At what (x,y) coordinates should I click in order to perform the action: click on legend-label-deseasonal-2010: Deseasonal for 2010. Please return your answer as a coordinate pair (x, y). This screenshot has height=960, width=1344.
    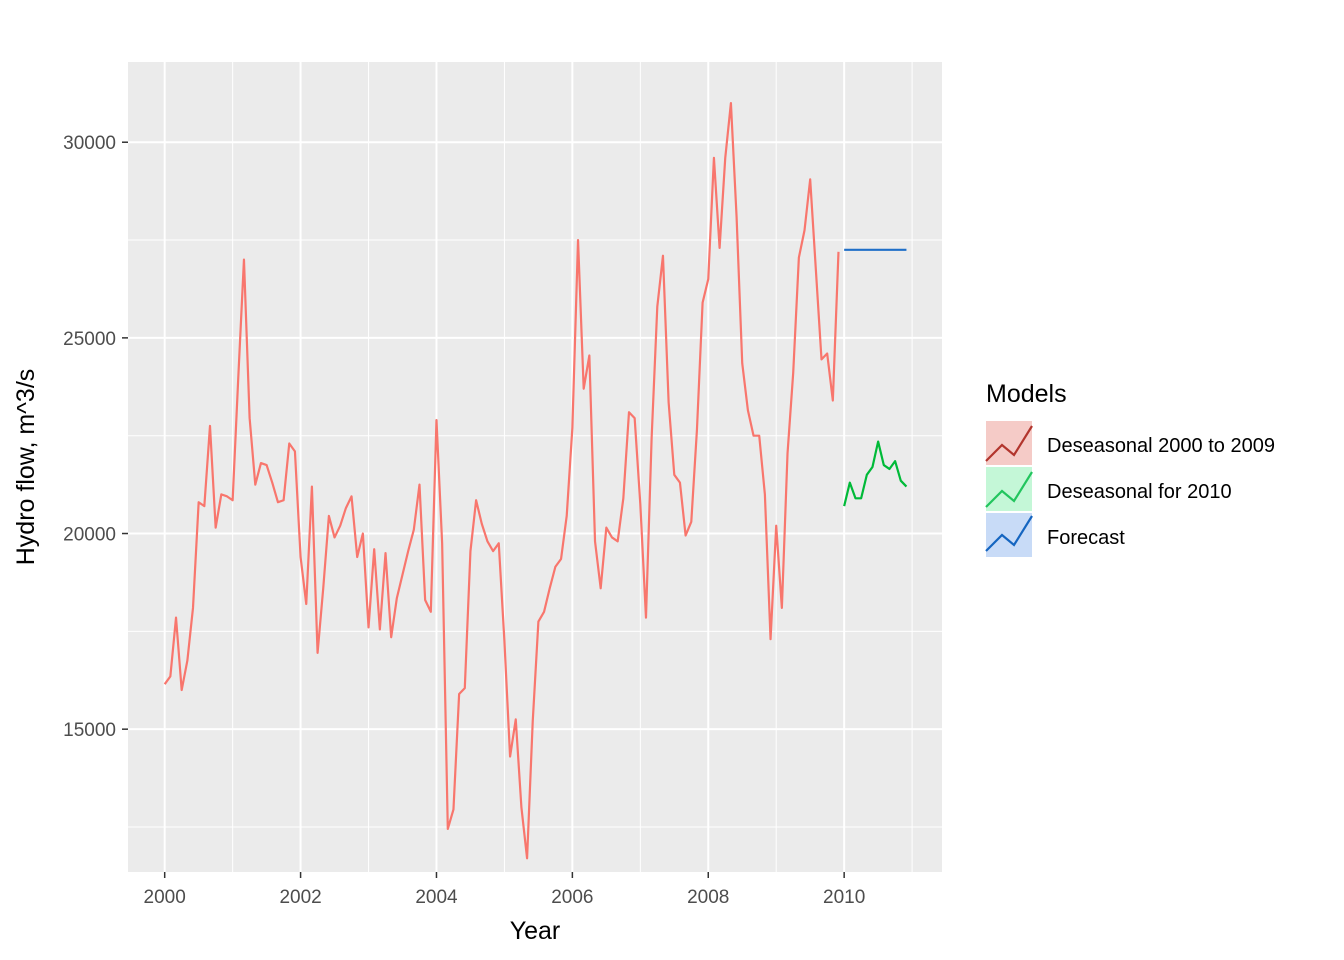
    Looking at the image, I should click on (1139, 492).